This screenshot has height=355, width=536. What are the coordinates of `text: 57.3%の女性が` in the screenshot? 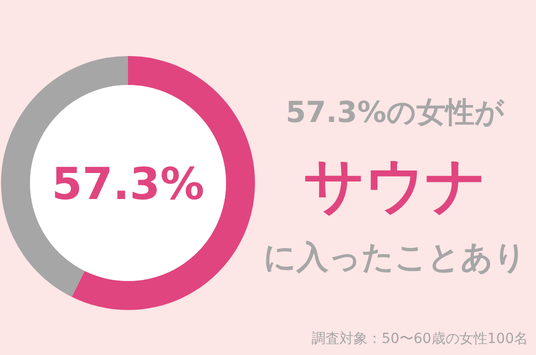 It's located at (396, 112).